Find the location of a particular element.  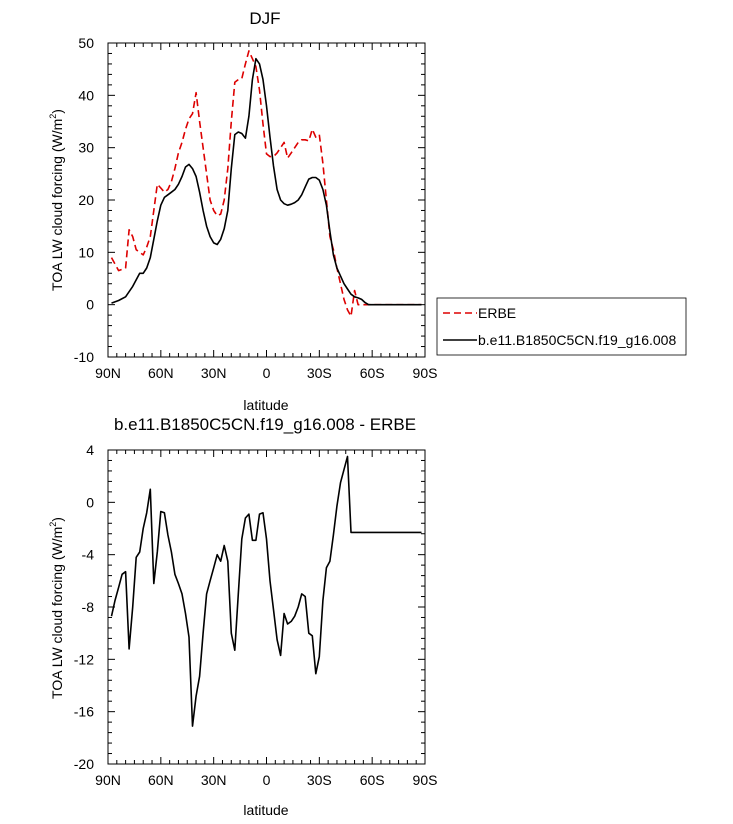

bottom-y-tick-label: 0 is located at coordinates (90, 502).